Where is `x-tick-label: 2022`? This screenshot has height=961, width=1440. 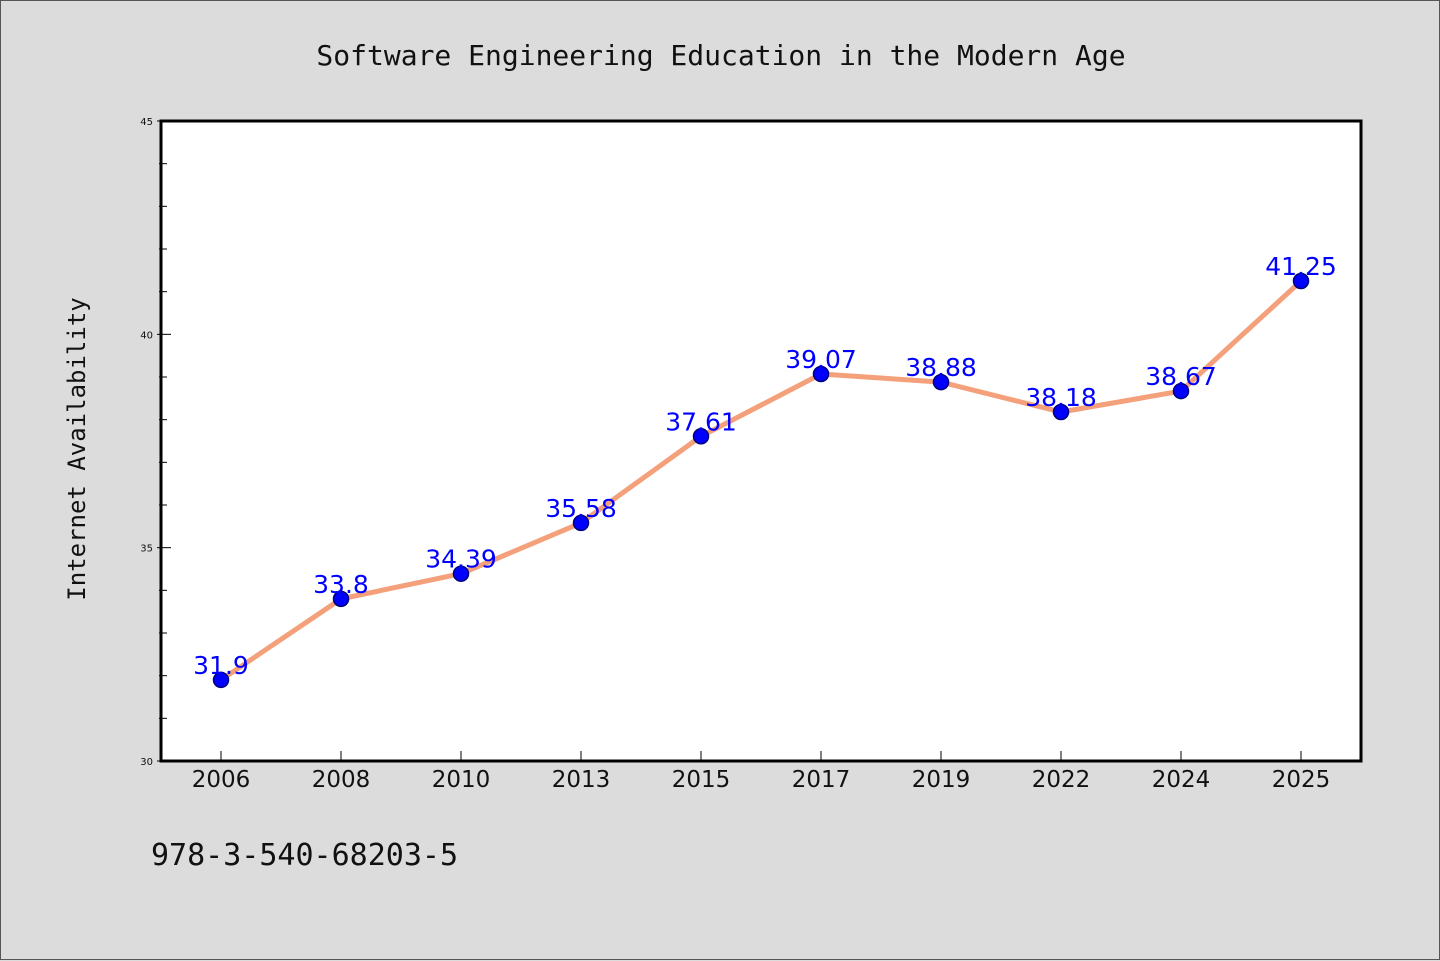
x-tick-label: 2022 is located at coordinates (1061, 780).